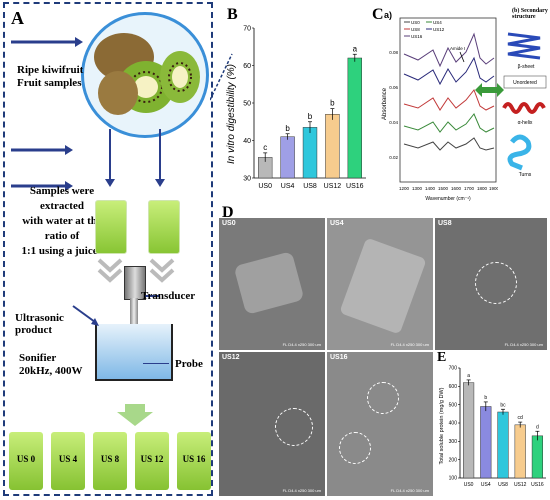  What do you see at coordinates (448, 188) in the screenshot?
I see `ftir-xticks: 1200 1300 1400 1500 1600 1700 1800 1900` at bounding box center [448, 188].